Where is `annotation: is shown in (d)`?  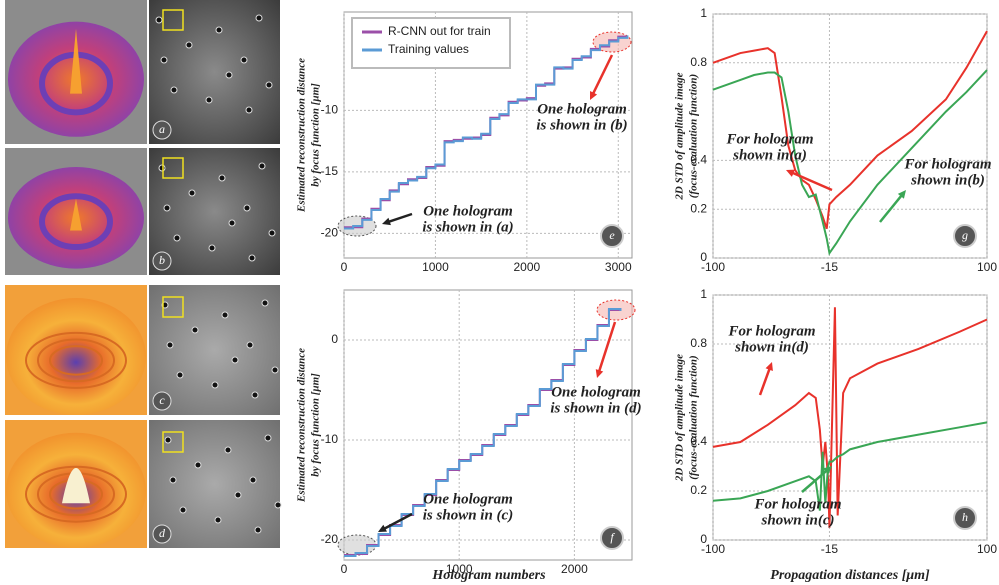
annotation: is shown in (d) is located at coordinates (595, 408).